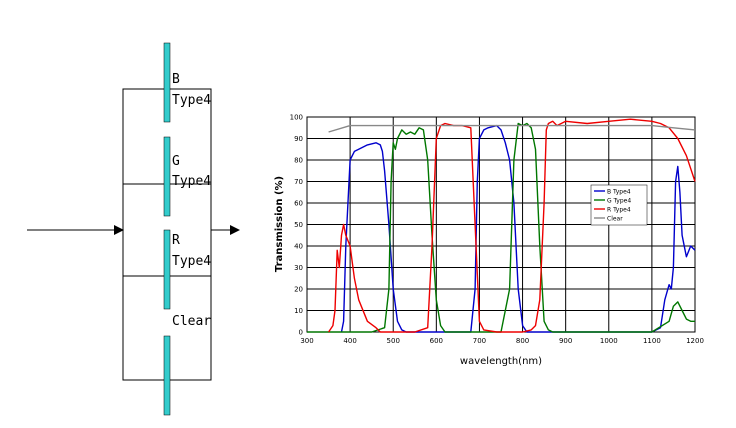  Describe the element at coordinates (306, 341) in the screenshot. I see `x-tick-label: 300` at that location.